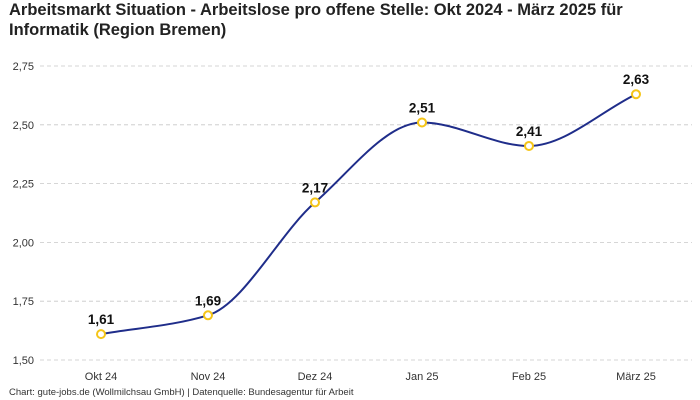  I want to click on x-tick-label: Nov 24, so click(208, 377).